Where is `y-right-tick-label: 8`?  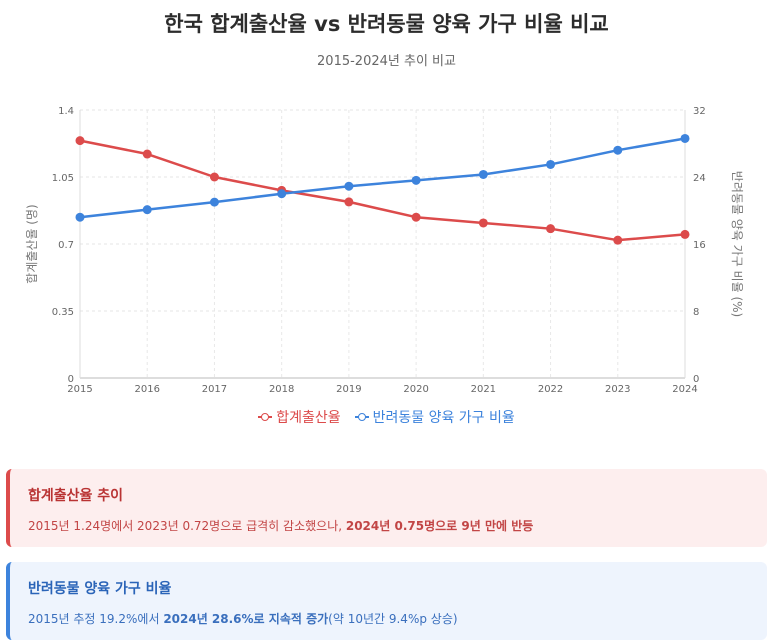
y-right-tick-label: 8 is located at coordinates (696, 312).